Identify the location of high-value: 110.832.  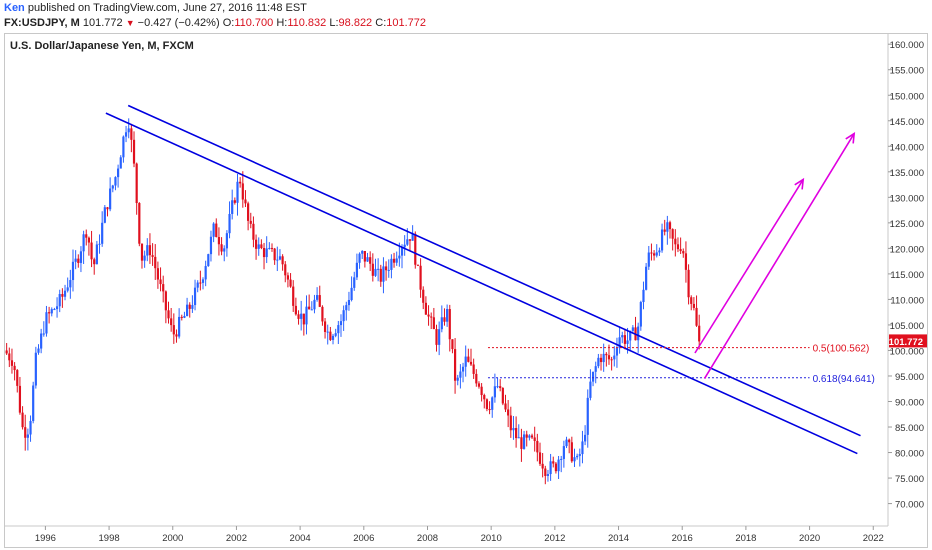
(307, 23).